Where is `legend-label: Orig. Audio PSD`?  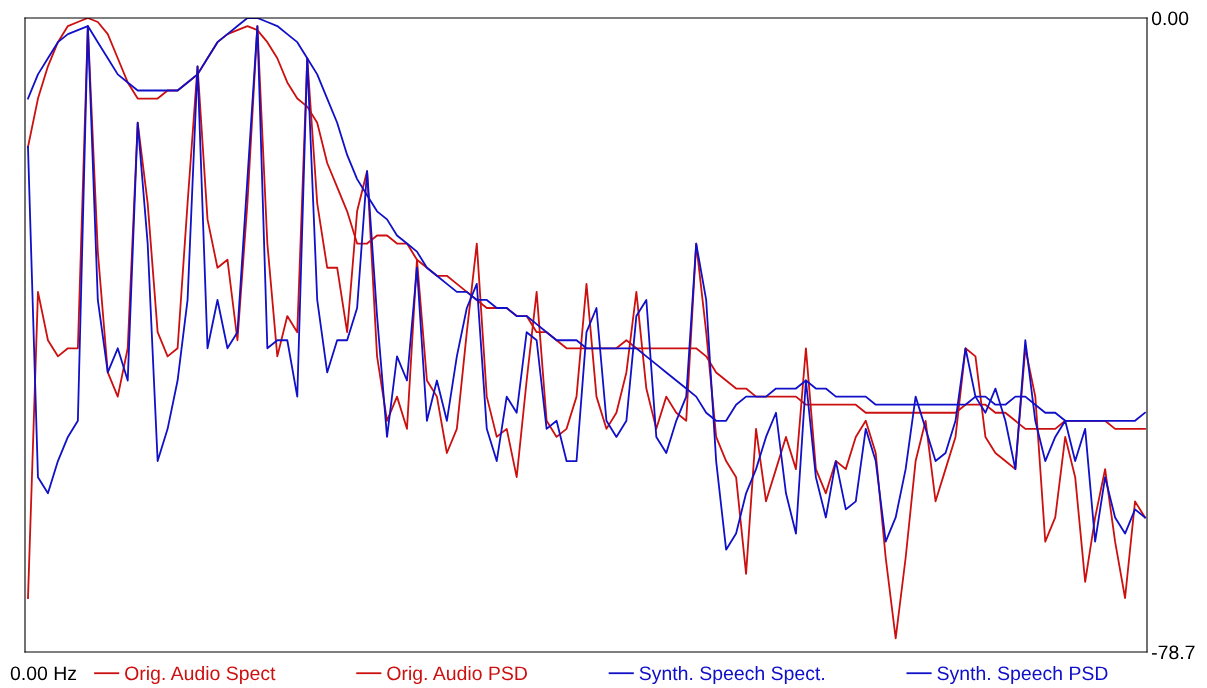 legend-label: Orig. Audio PSD is located at coordinates (457, 675).